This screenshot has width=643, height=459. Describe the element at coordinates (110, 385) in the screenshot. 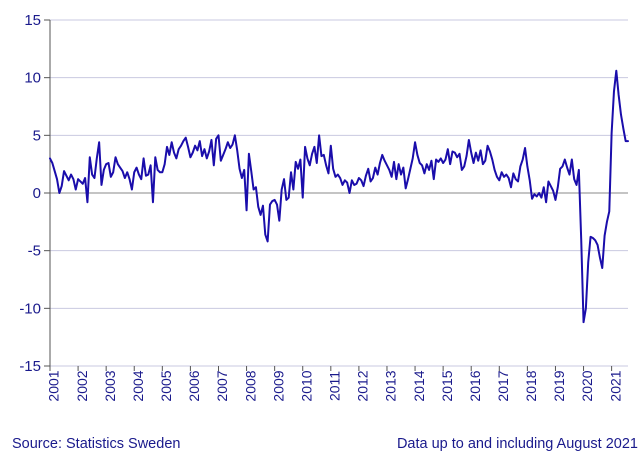

I see `x-tick-label: 2003` at that location.